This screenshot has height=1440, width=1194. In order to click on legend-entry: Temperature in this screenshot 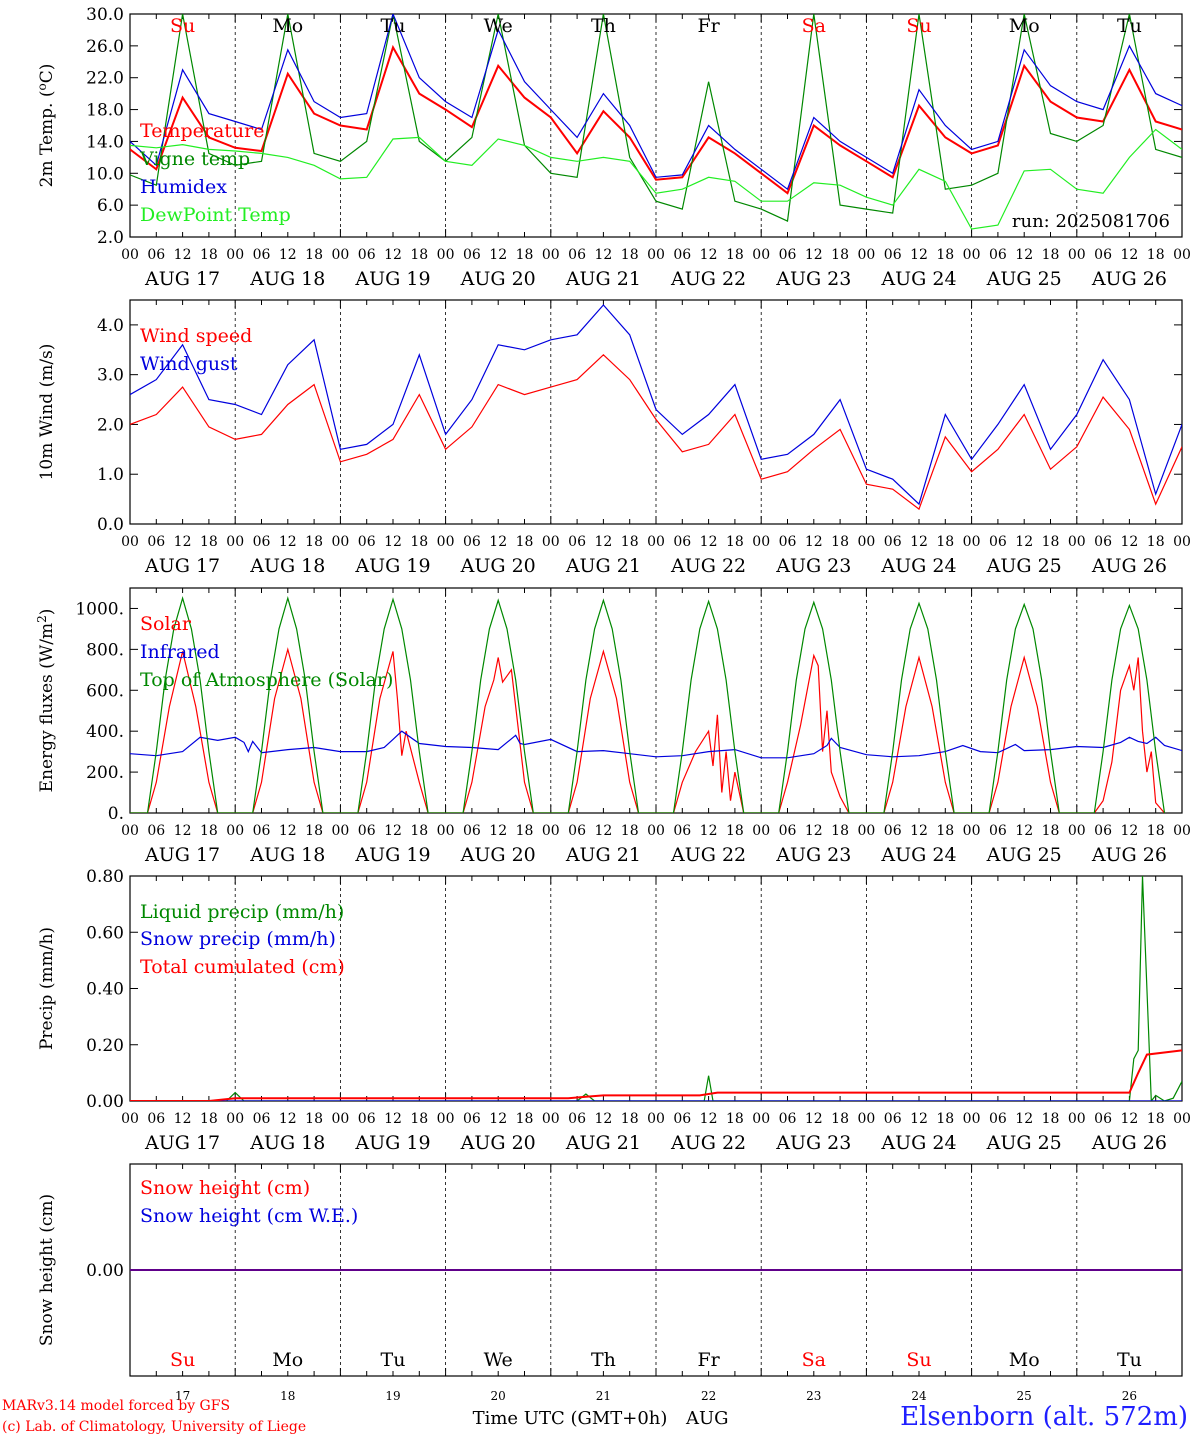, I will do `click(202, 131)`.